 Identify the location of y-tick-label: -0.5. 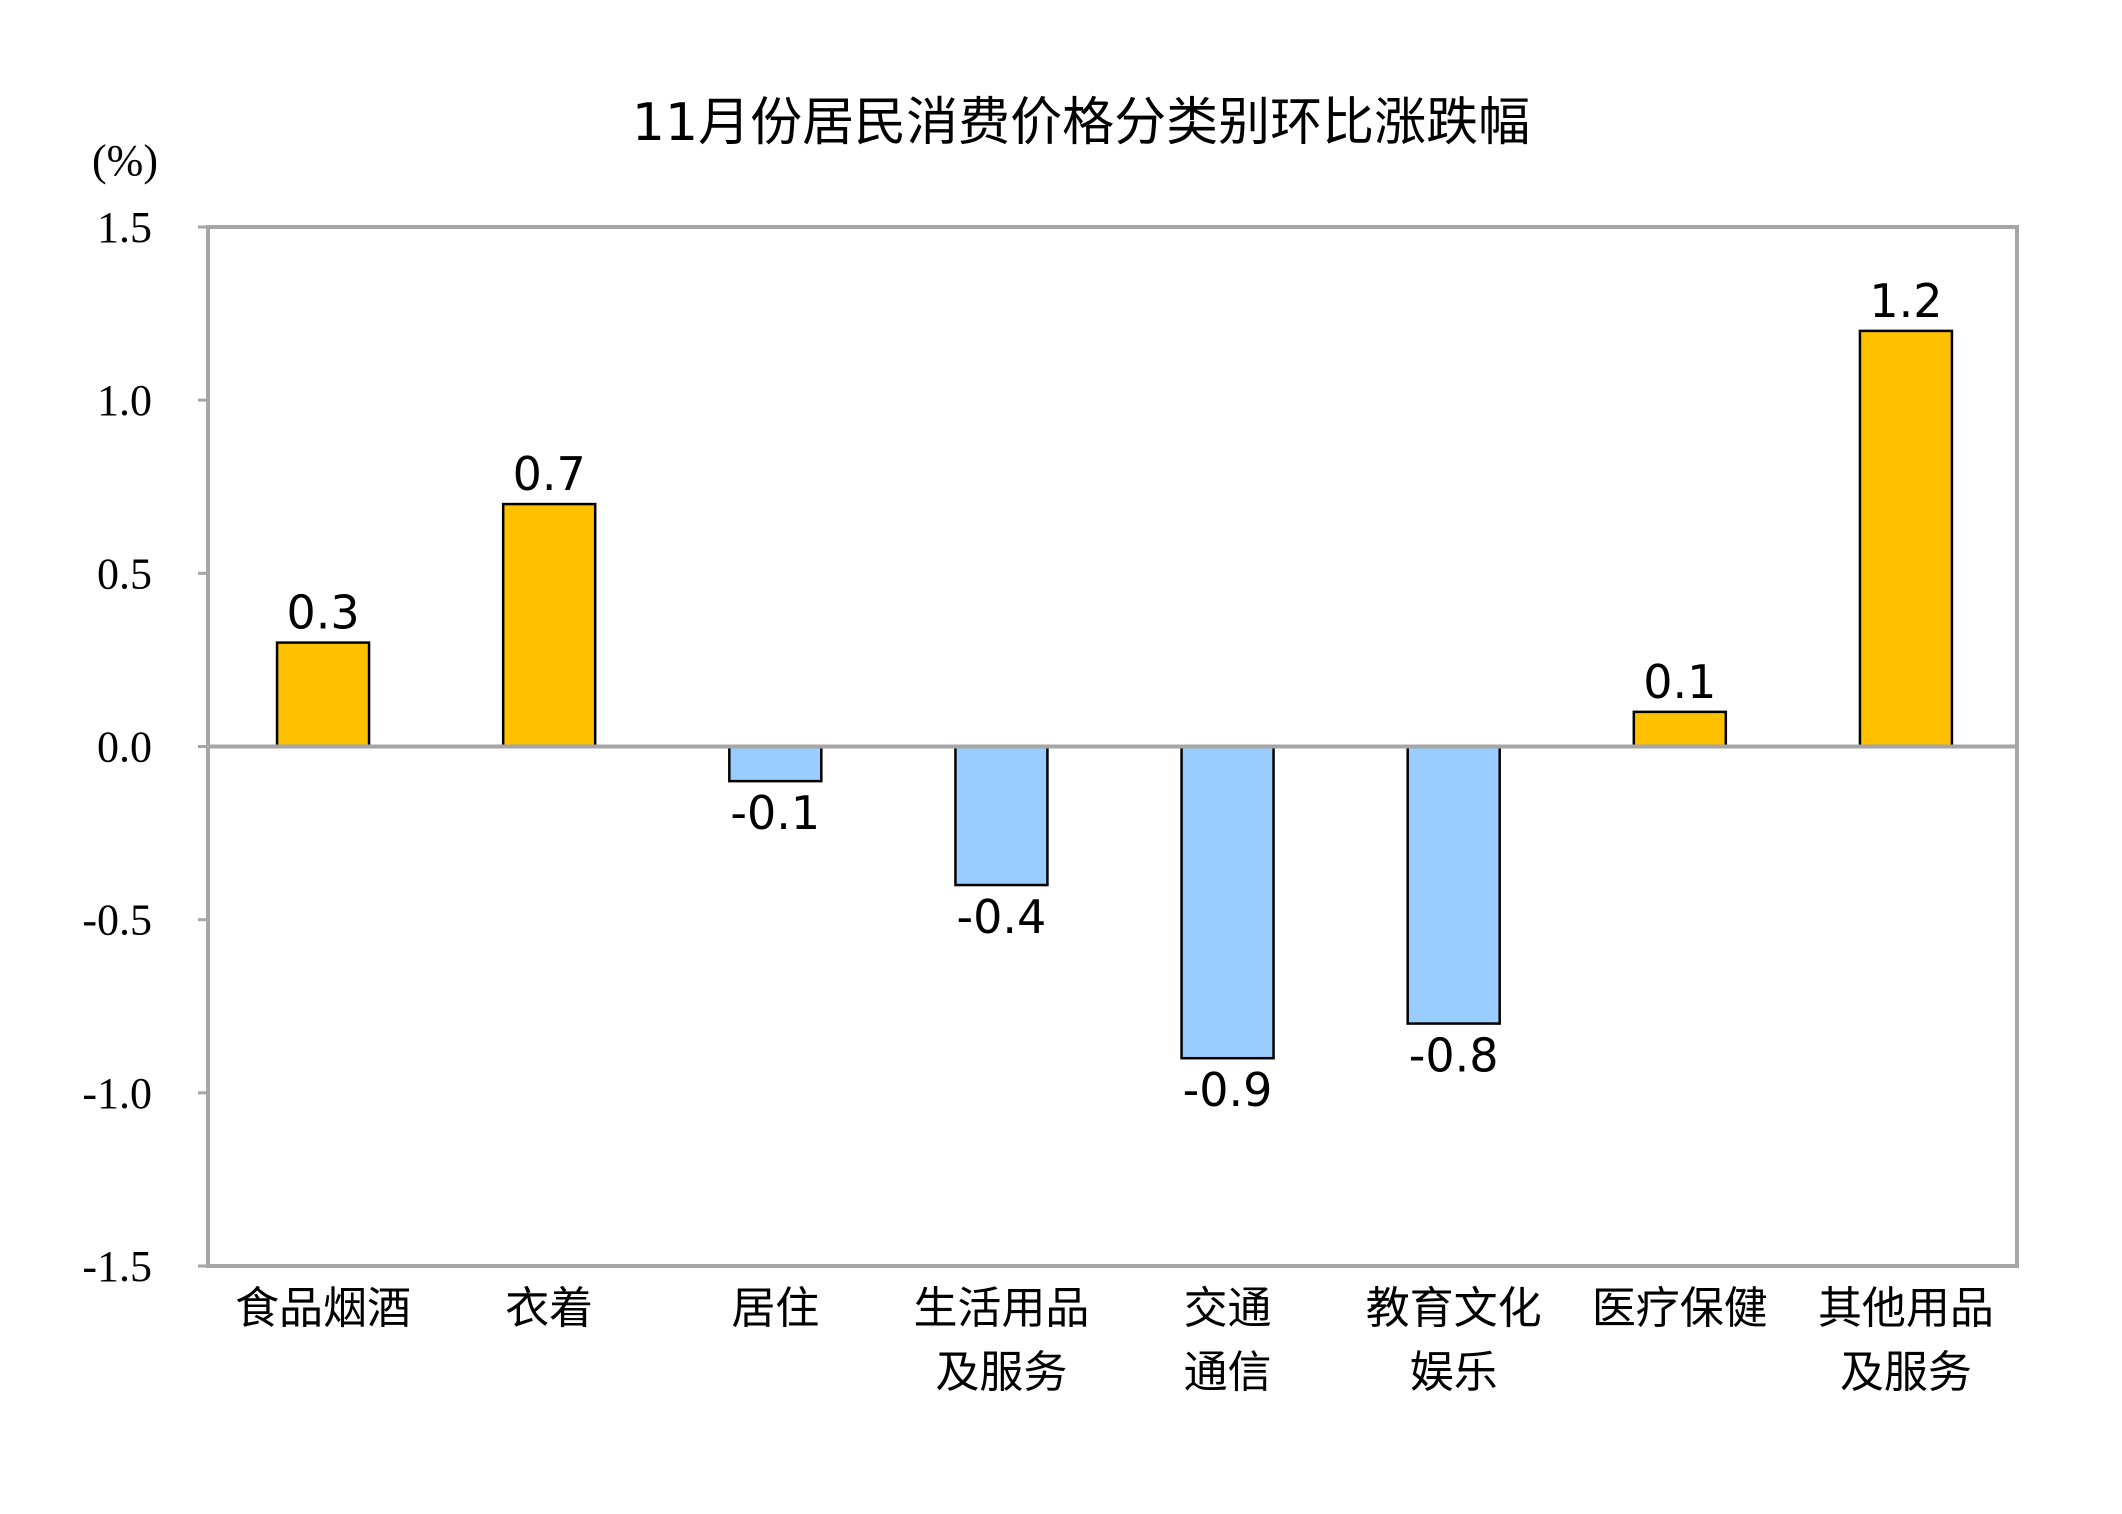
(117, 920).